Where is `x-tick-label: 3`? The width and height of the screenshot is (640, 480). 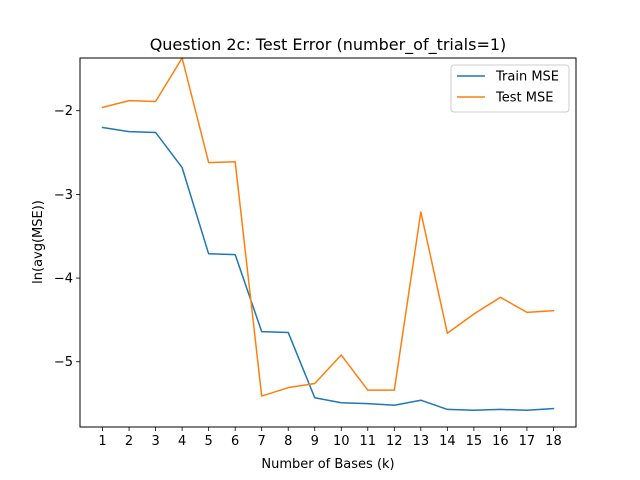 x-tick-label: 3 is located at coordinates (155, 441).